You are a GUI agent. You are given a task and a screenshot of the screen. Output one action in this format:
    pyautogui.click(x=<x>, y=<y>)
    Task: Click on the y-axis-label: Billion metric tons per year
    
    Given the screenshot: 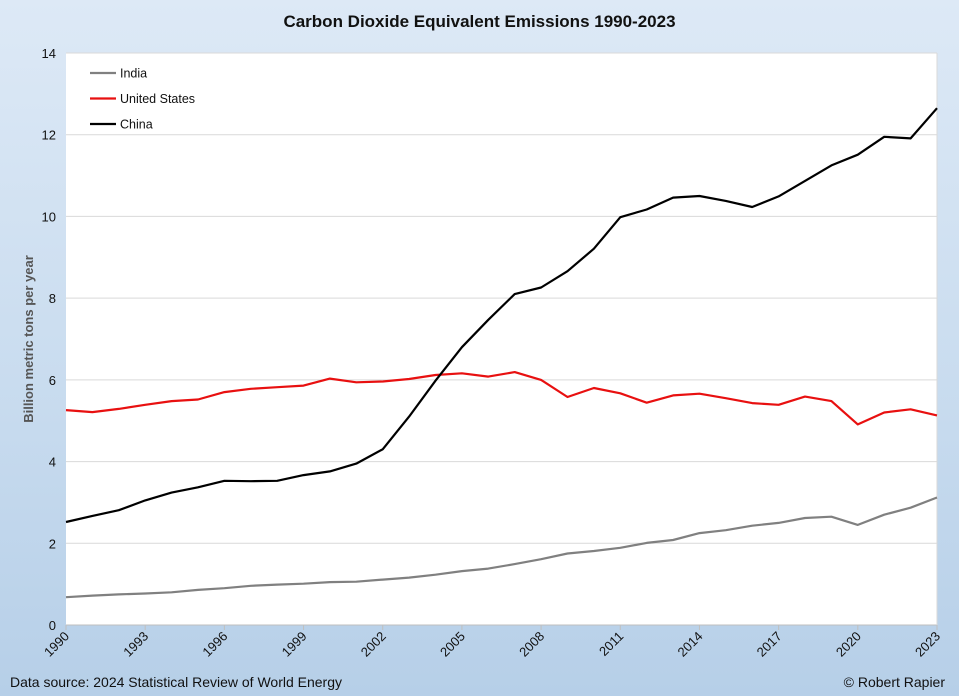 What is the action you would take?
    pyautogui.click(x=28, y=339)
    